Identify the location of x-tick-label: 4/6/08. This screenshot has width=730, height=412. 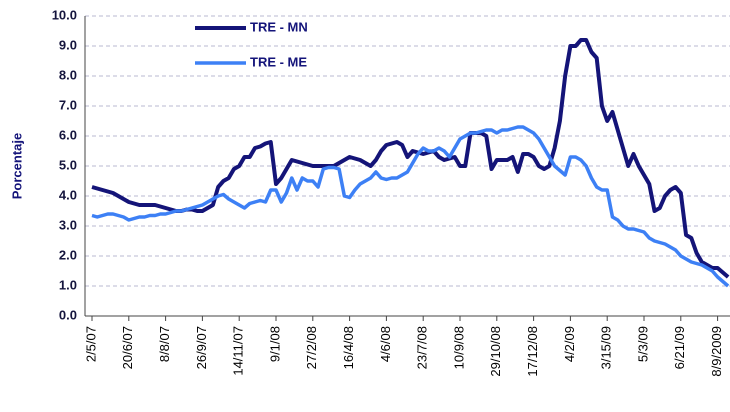
(385, 344).